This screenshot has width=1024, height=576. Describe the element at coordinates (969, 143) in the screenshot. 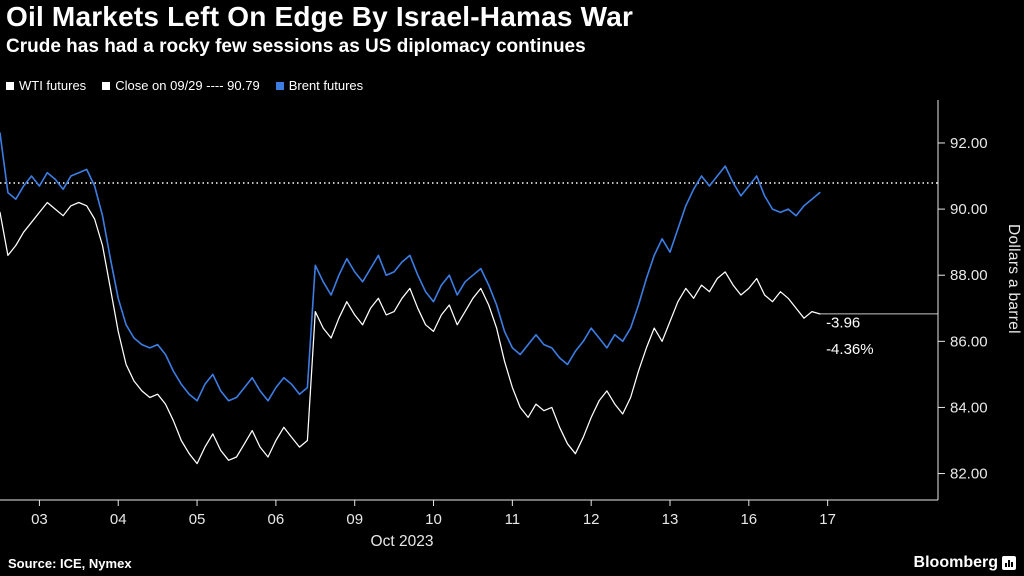

I see `svg-text: 92.00` at that location.